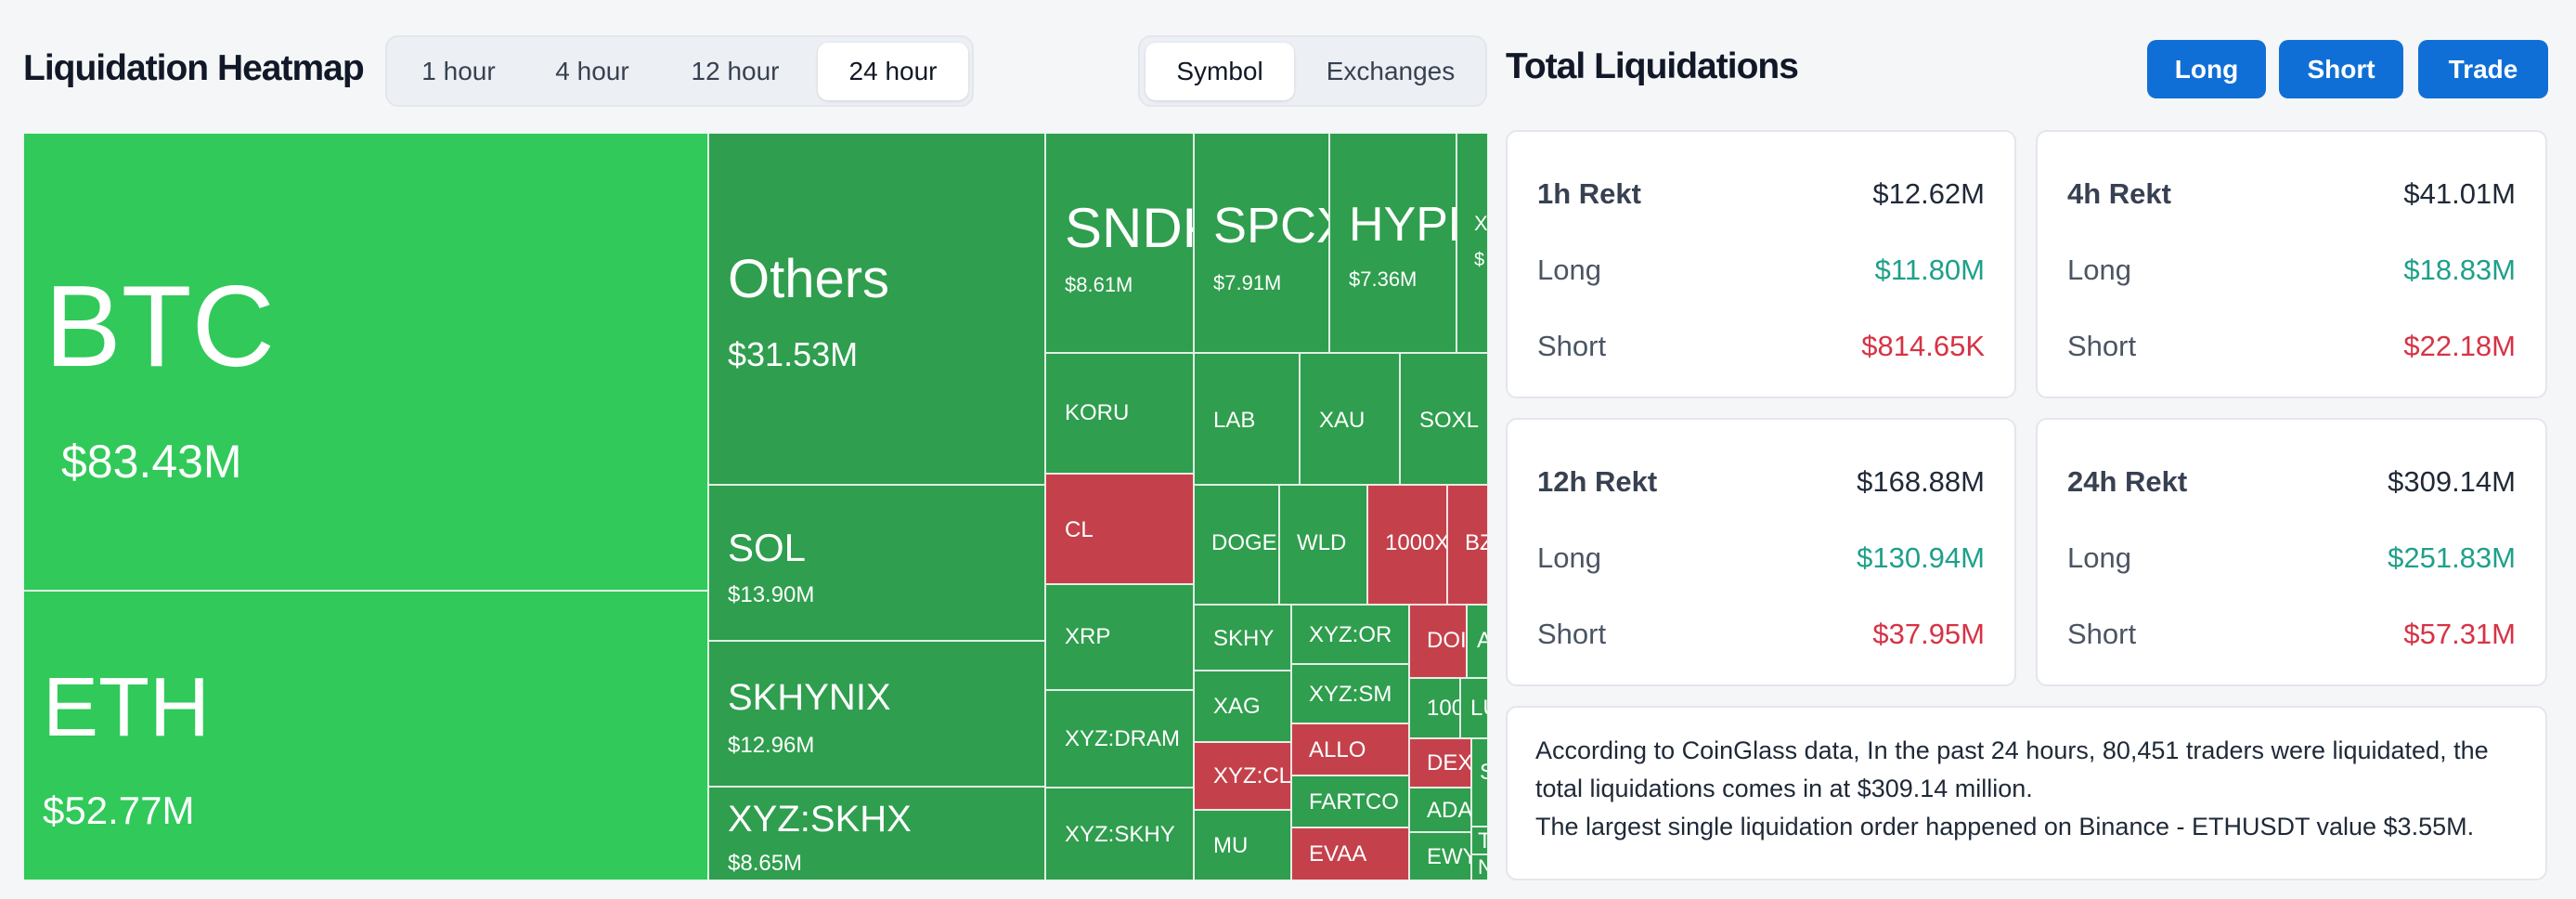 This screenshot has width=2576, height=899. Describe the element at coordinates (1119, 529) in the screenshot. I see `tile-cl: CL` at that location.